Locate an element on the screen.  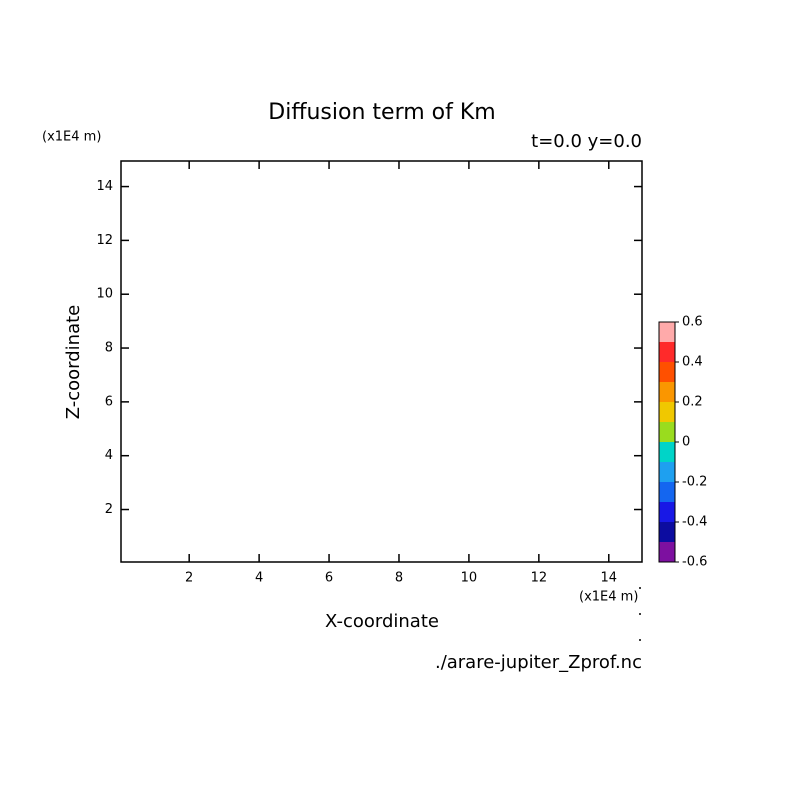
x-tick-label: 12 is located at coordinates (539, 578).